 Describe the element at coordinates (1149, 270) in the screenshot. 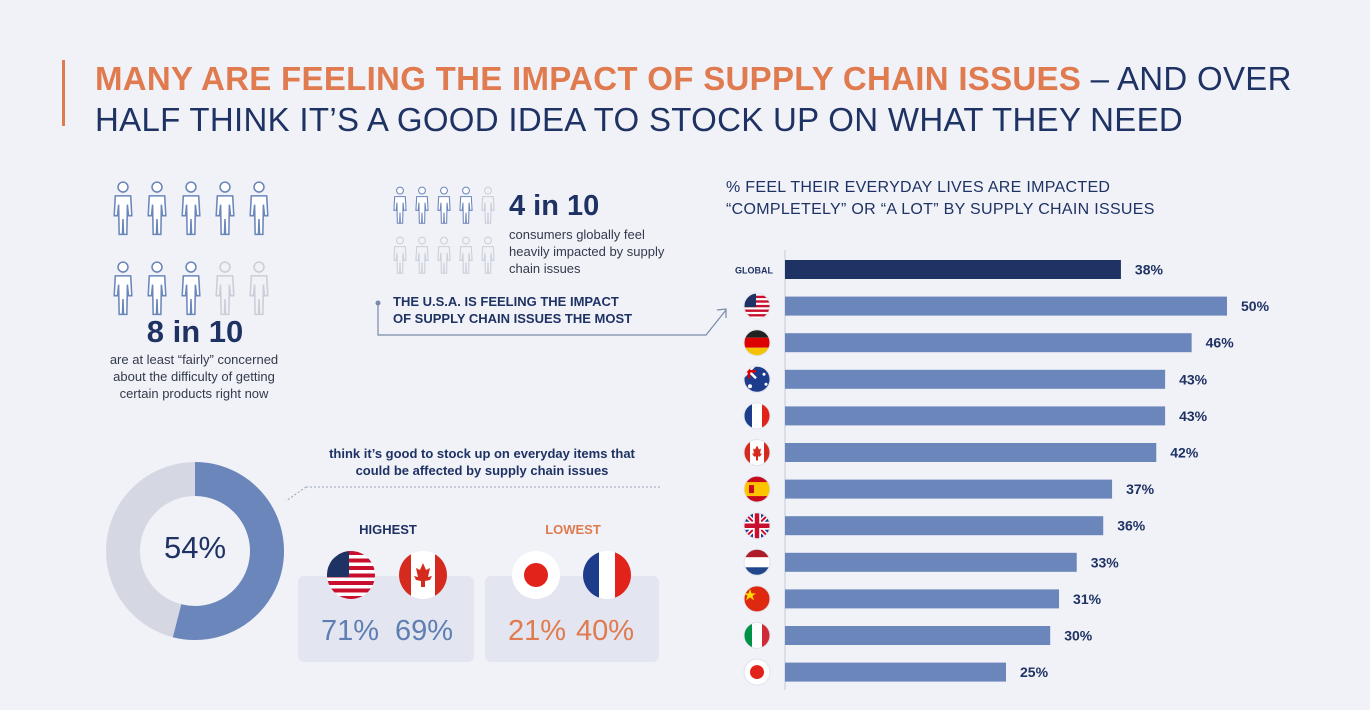

I see `value-label-global: 38%` at that location.